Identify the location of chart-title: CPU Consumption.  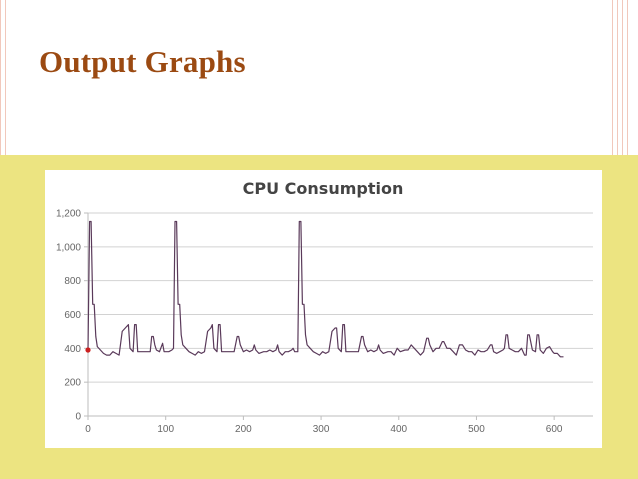
(323, 188).